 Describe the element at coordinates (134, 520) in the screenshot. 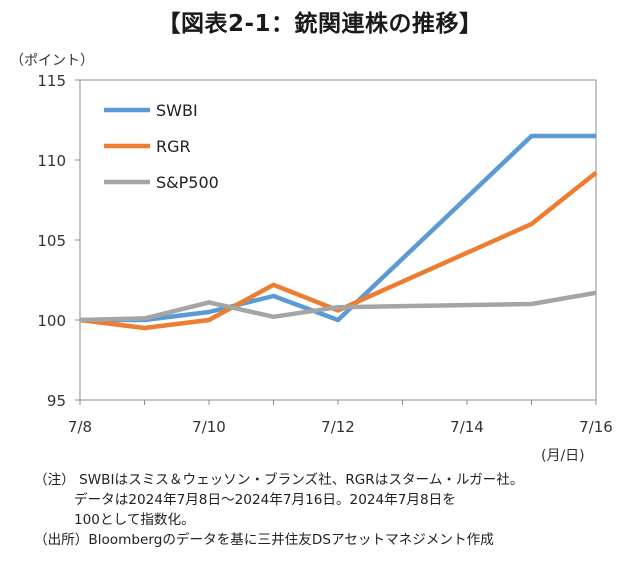

I see `note-line-3: 100として指数化。` at that location.